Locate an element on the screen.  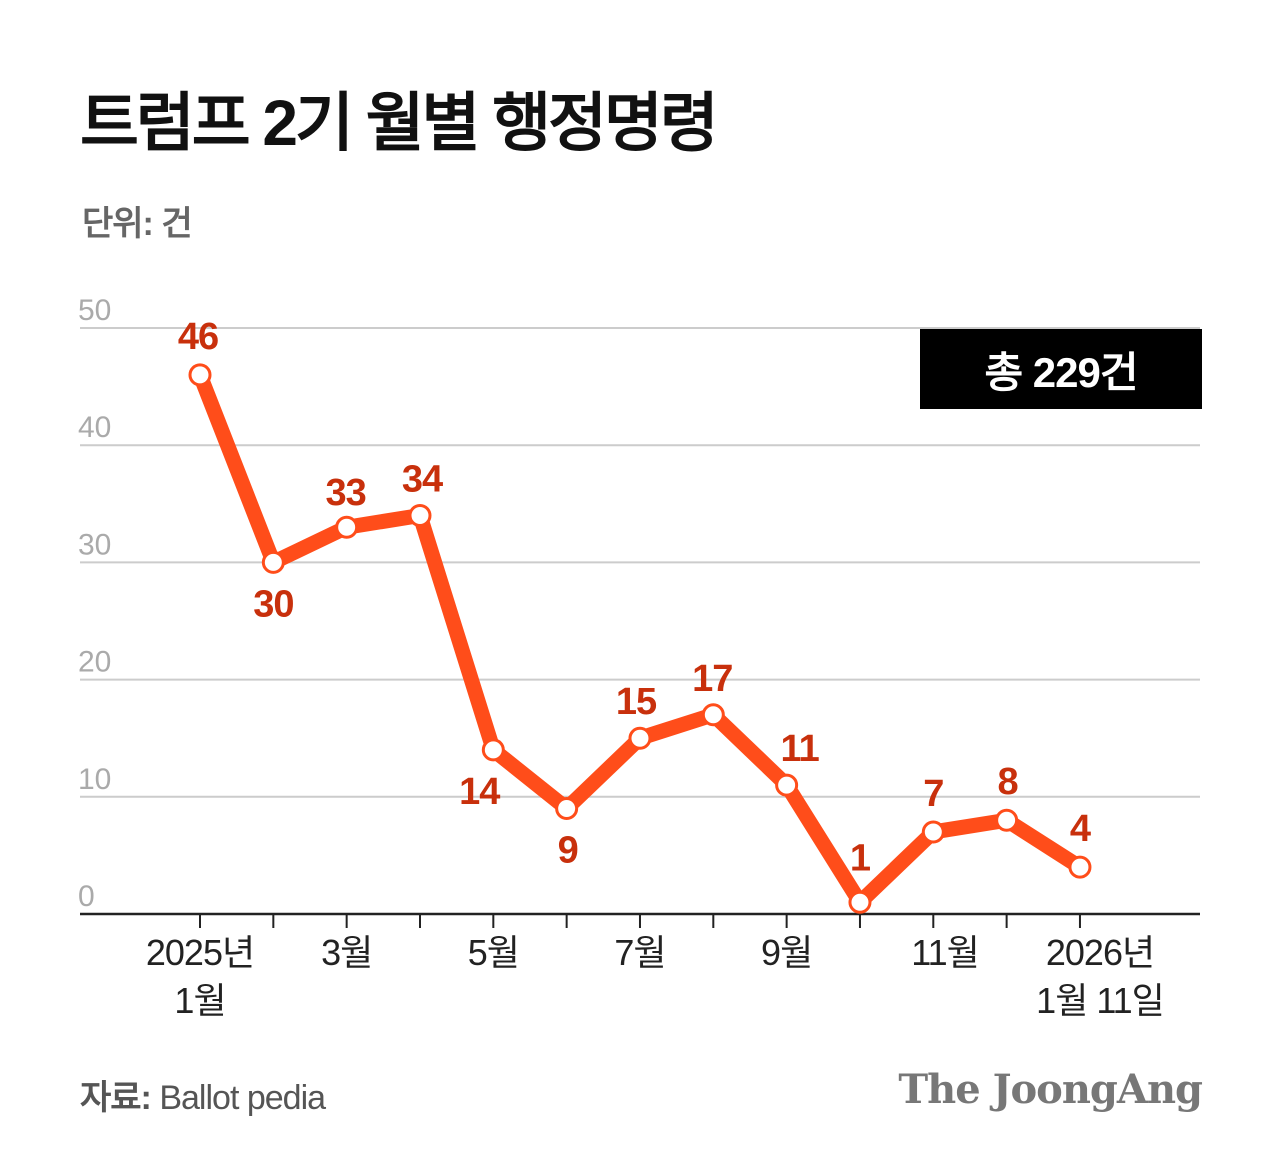
data-label: 8 is located at coordinates (1008, 782).